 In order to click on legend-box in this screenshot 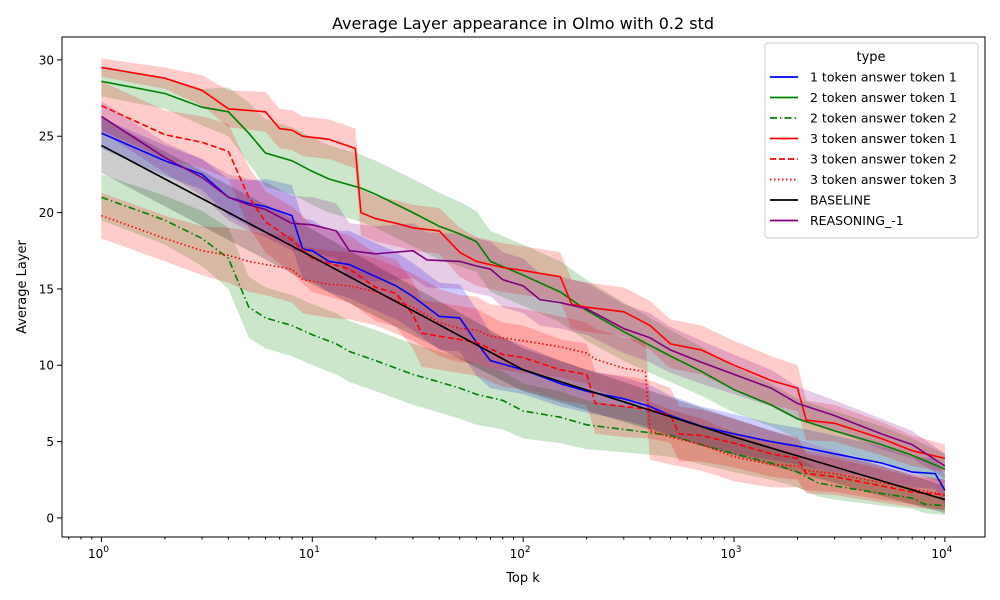, I will do `click(871, 140)`.